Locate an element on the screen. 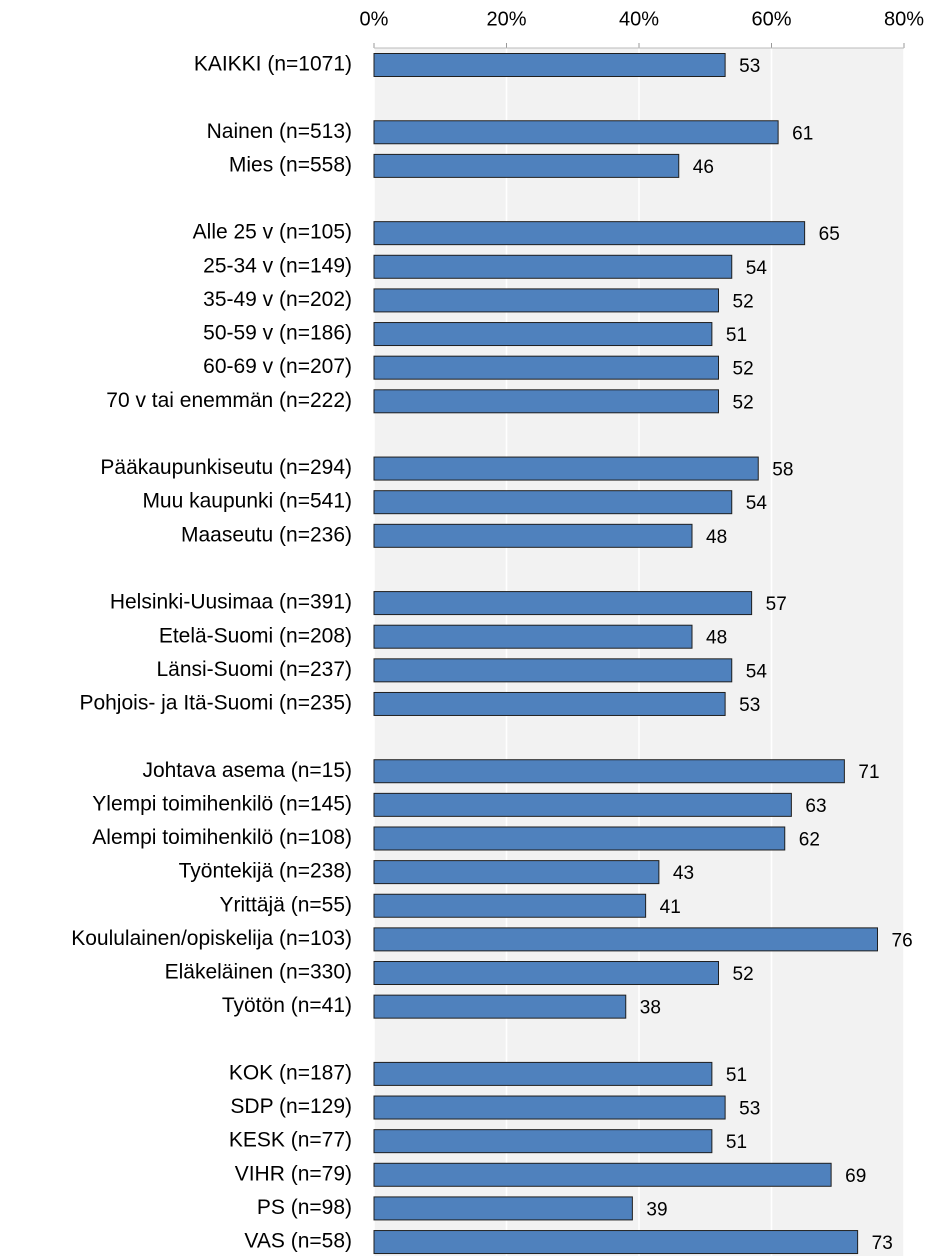 This screenshot has height=1256, width=928. y-tick-label: Alle 25 v (n=105) is located at coordinates (272, 232).